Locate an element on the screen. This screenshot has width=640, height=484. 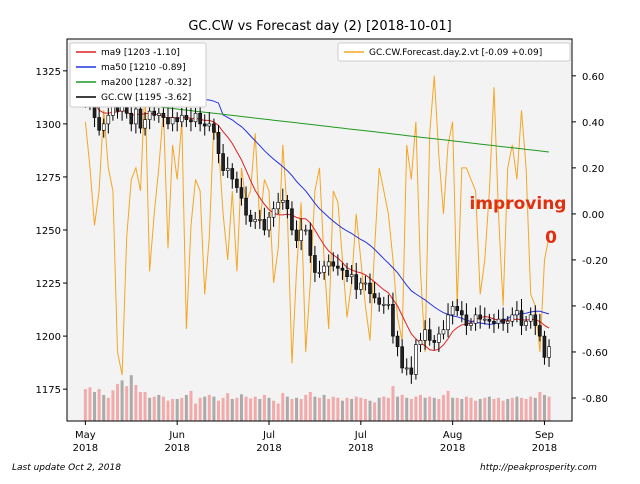
right-tick-label: -0.40 is located at coordinates (595, 307).